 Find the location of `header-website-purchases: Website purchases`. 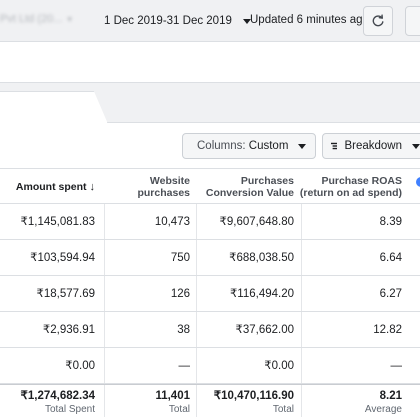

header-website-purchases: Website purchases is located at coordinates (163, 186).